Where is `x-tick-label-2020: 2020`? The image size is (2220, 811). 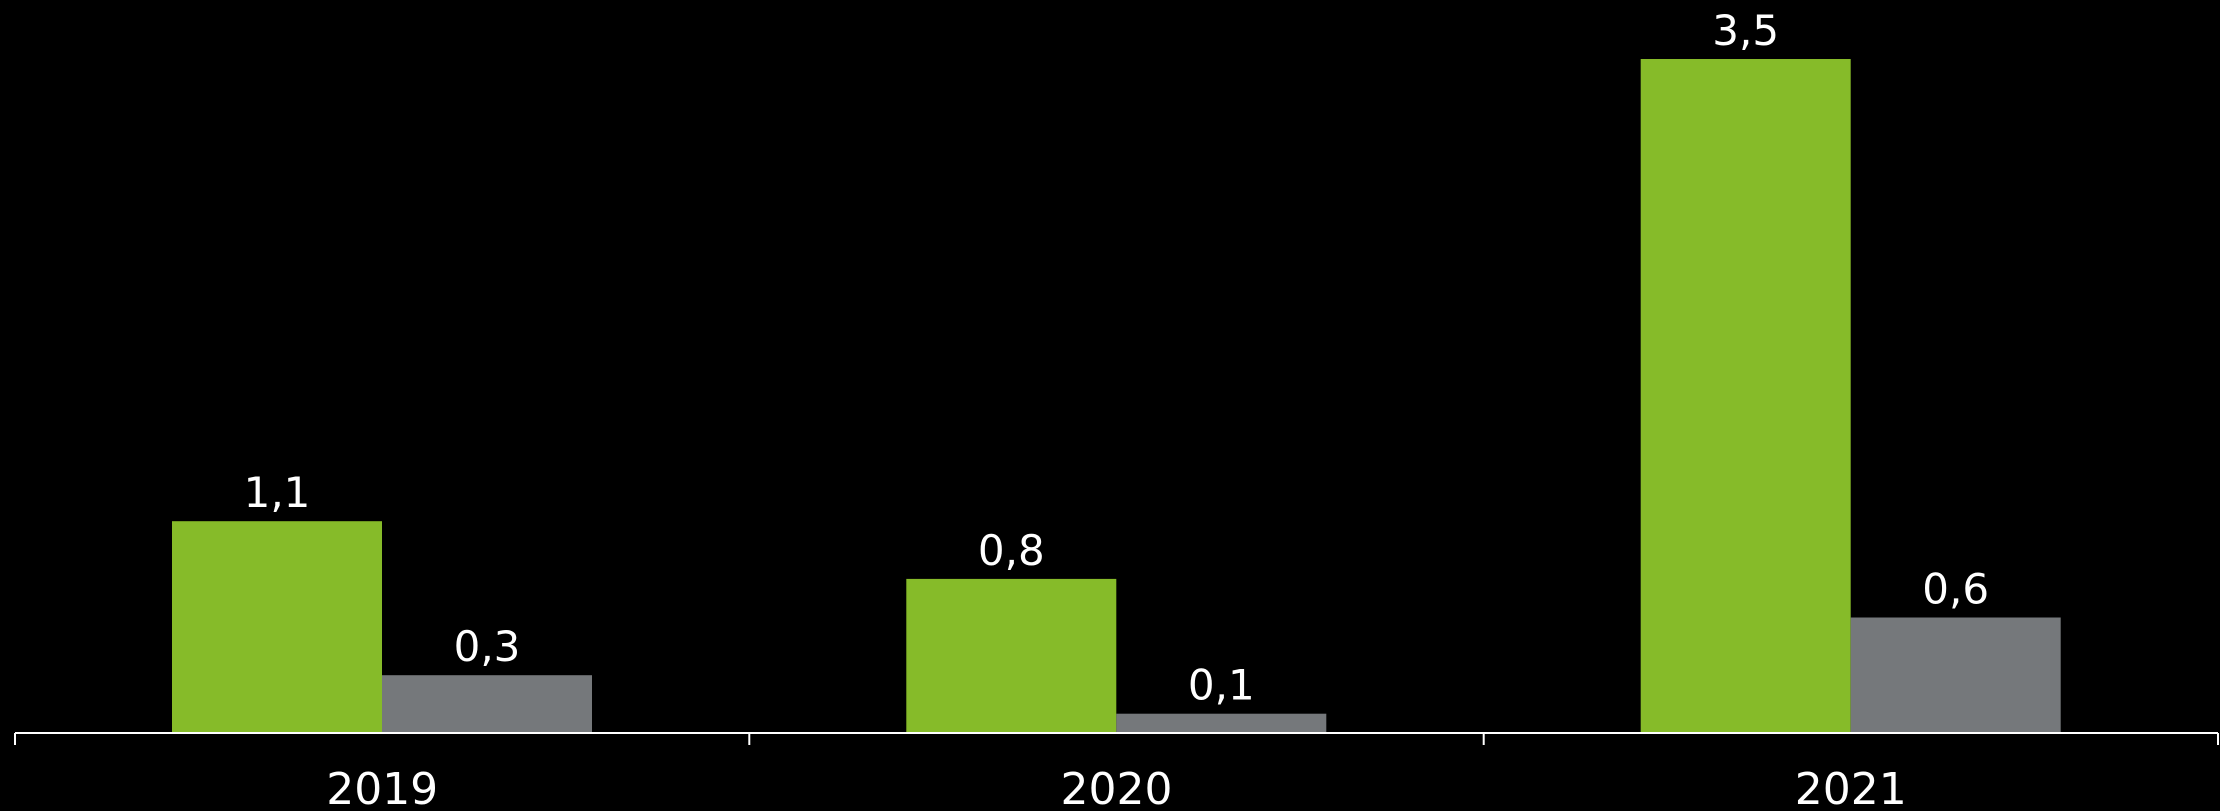 x-tick-label-2020: 2020 is located at coordinates (1117, 787).